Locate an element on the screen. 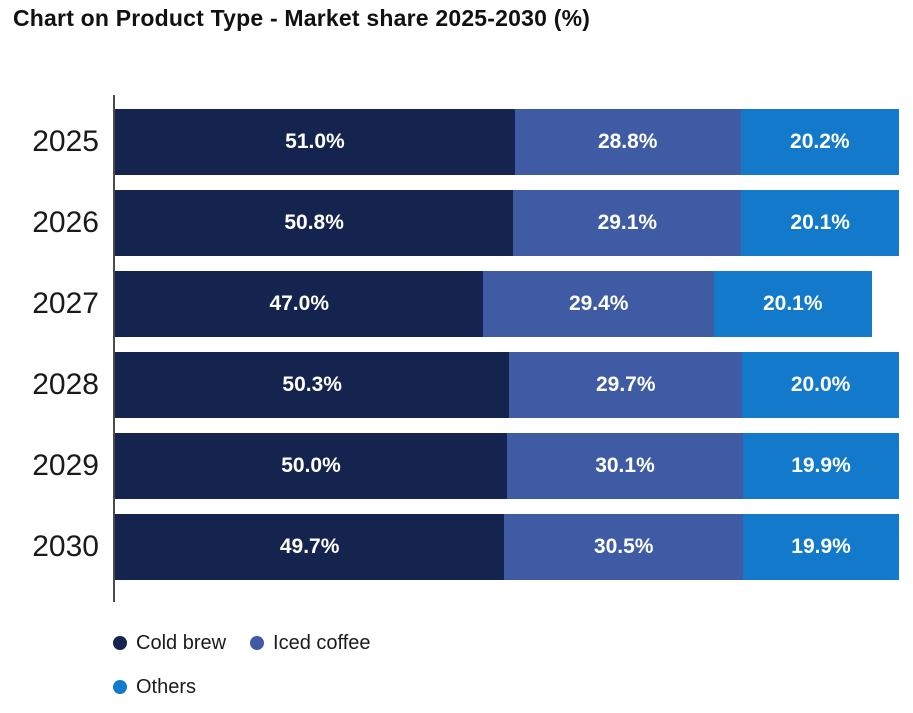 Image resolution: width=913 pixels, height=713 pixels. bar-segment-cold-brew: 50.3% is located at coordinates (312, 385).